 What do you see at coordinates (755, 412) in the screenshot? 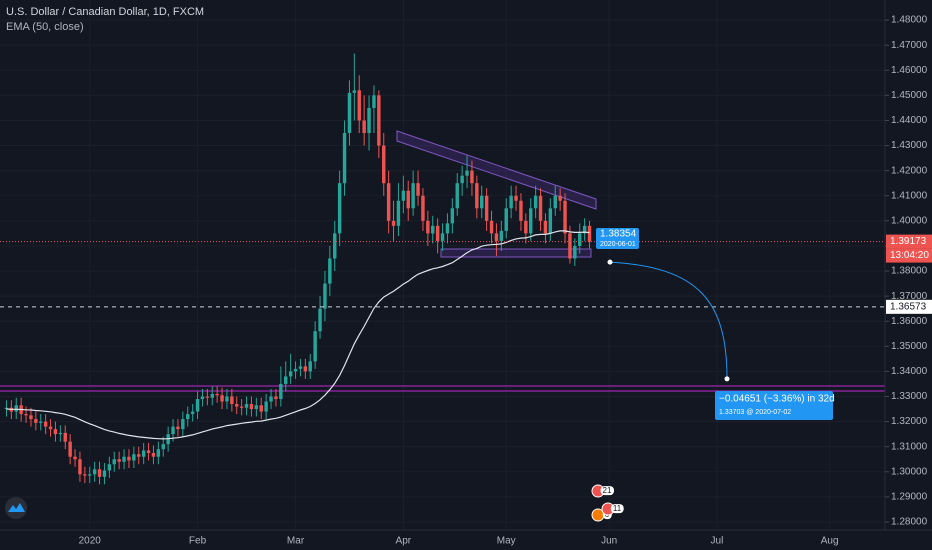
I see `projection-target: 1.33703 @ 2020-07-02` at bounding box center [755, 412].